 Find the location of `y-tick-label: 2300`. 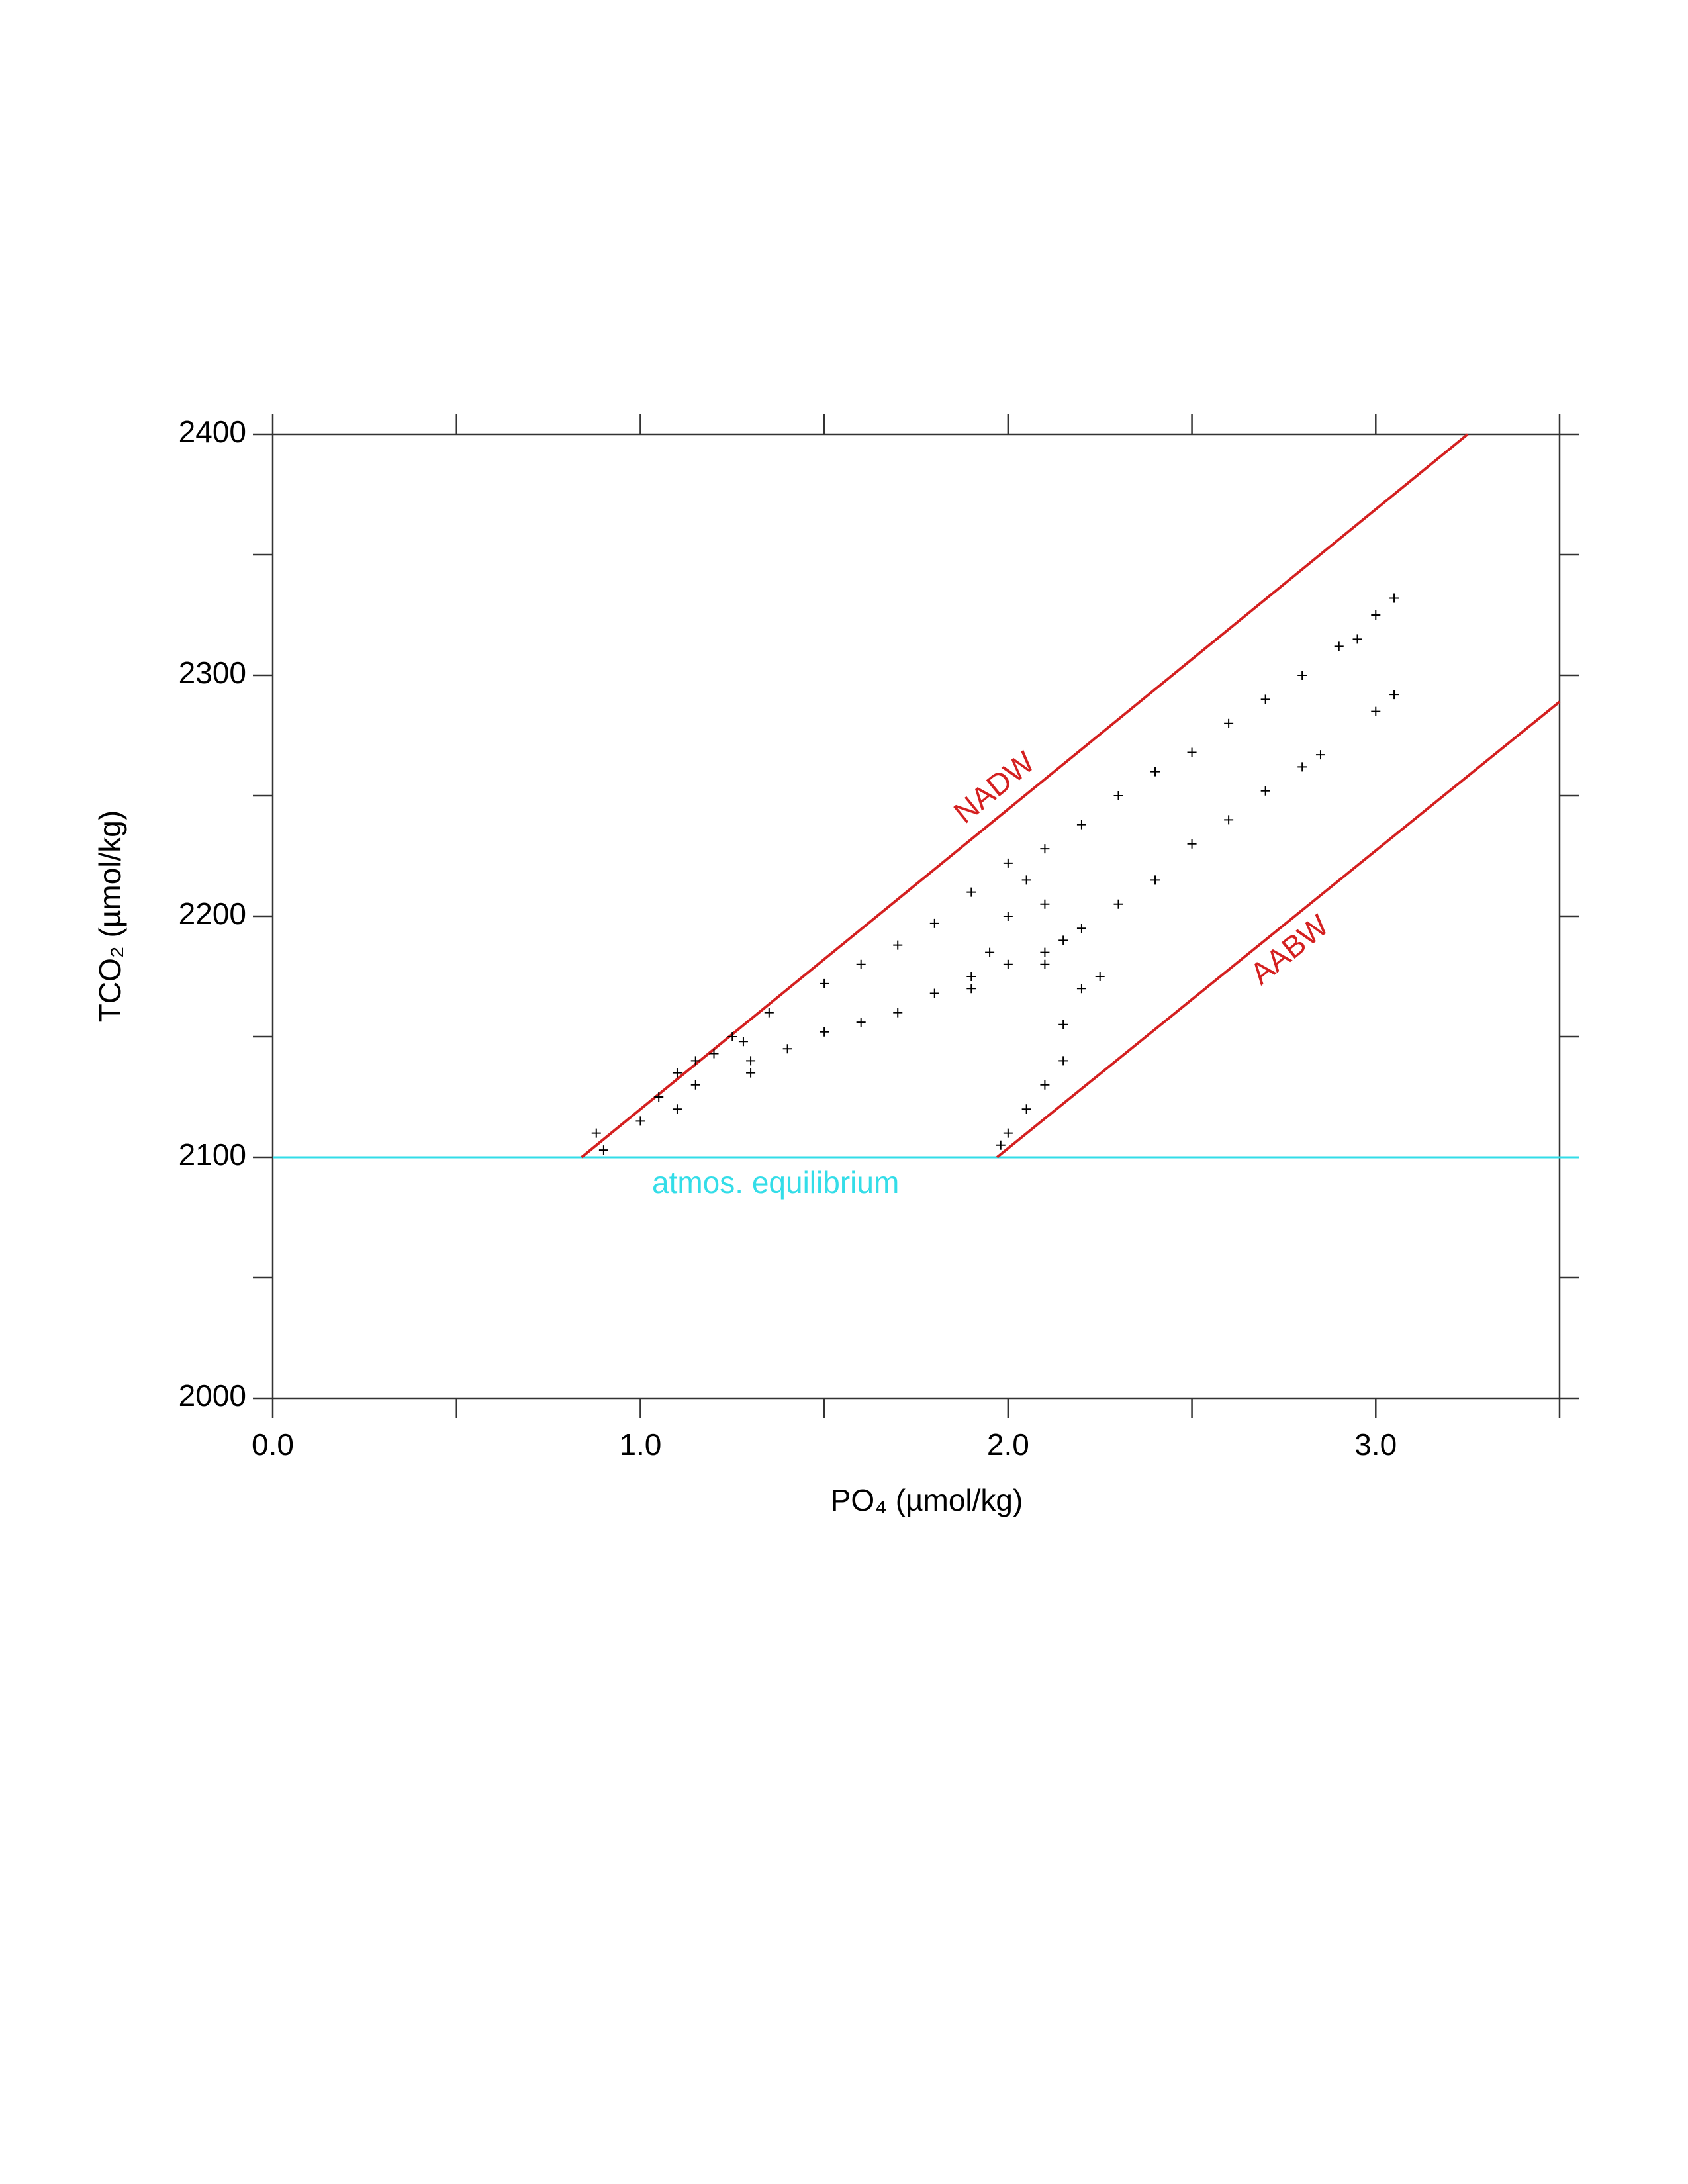

y-tick-label: 2300 is located at coordinates (212, 672).